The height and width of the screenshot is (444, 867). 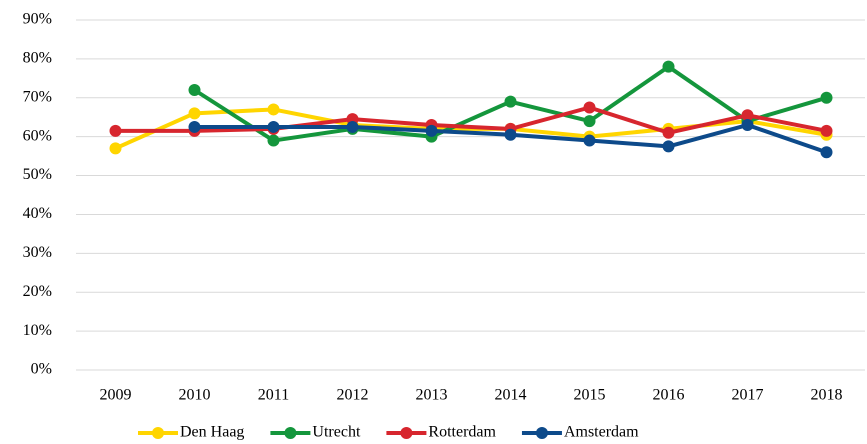 I want to click on x-tick-label: 2016, so click(x=669, y=395).